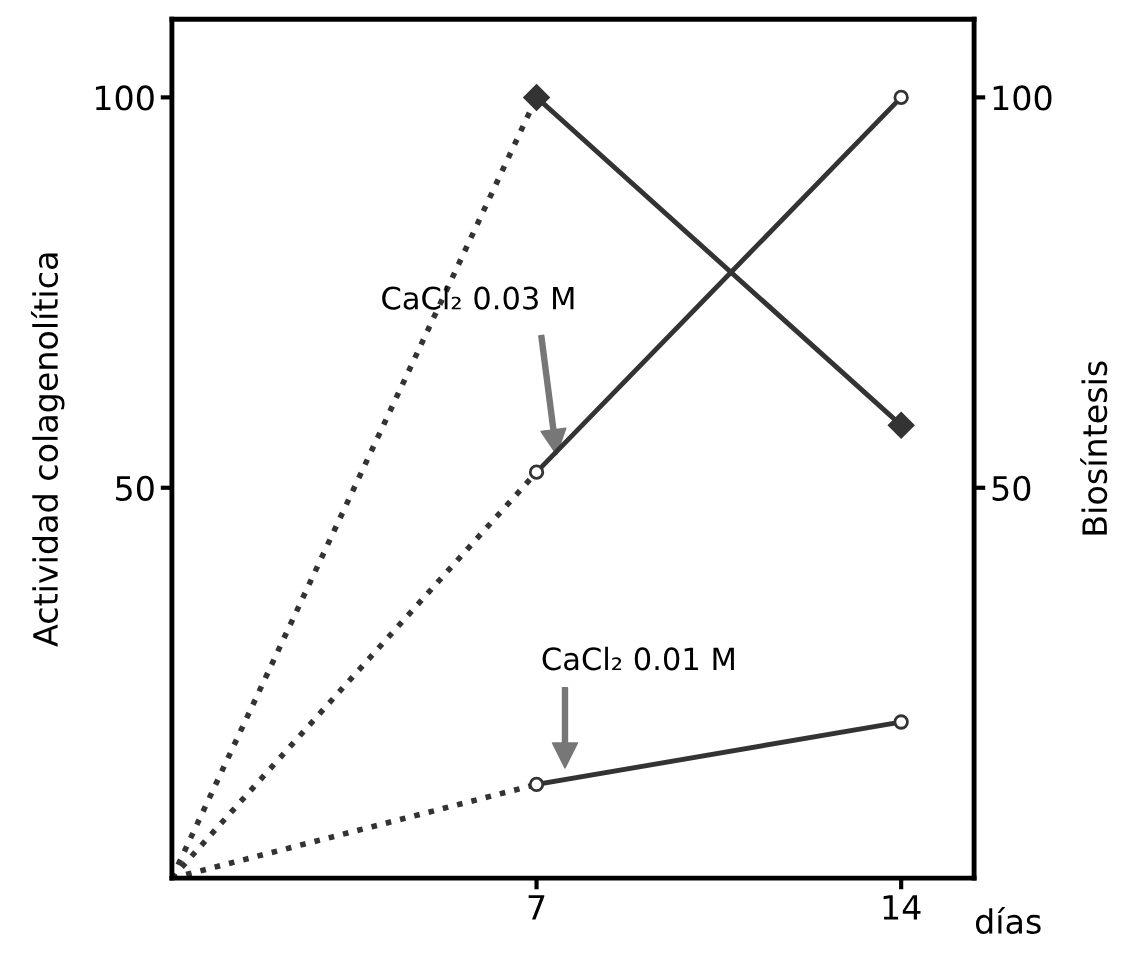 The image size is (1146, 965). What do you see at coordinates (1008, 920) in the screenshot?
I see `x-axis-title: días` at bounding box center [1008, 920].